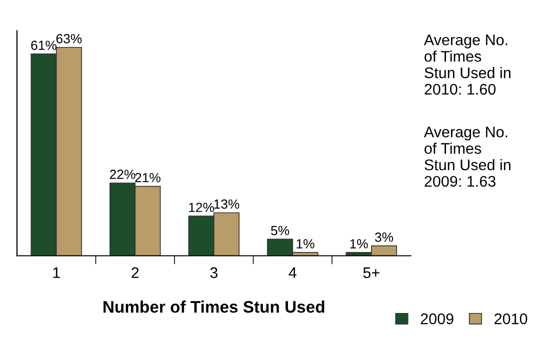  Describe the element at coordinates (467, 64) in the screenshot. I see `text: Average No. of Times Stun Used in 2010: 1.60` at that location.